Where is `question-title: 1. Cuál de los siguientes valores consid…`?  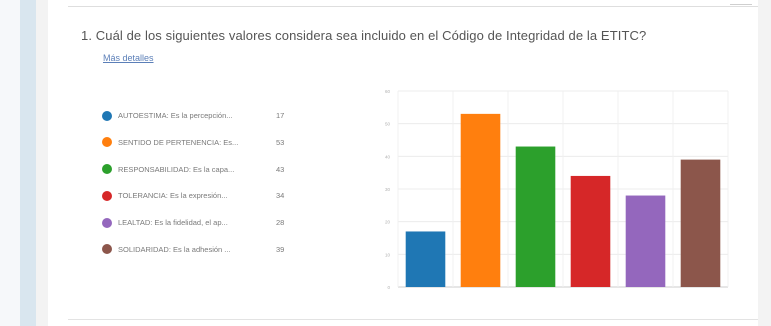
question-title: 1. Cuál de los siguientes valores consid… is located at coordinates (364, 35).